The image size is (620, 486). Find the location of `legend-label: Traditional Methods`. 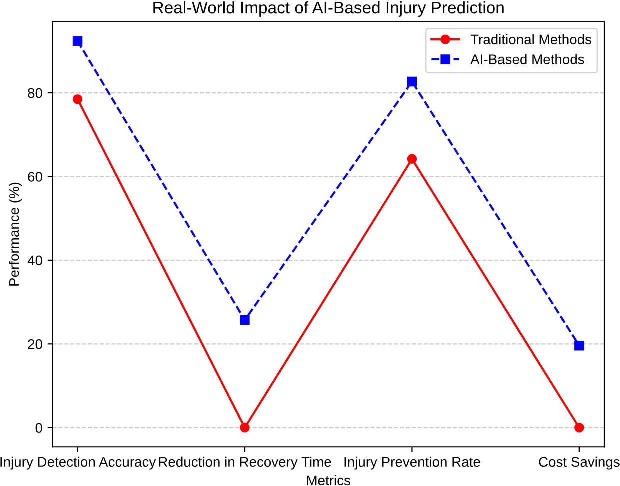

legend-label: Traditional Methods is located at coordinates (531, 39).